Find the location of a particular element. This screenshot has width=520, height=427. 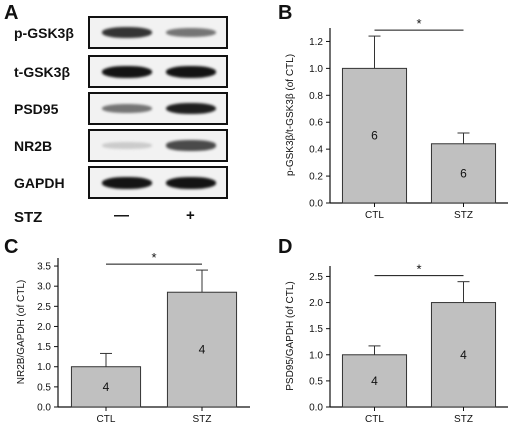

chart-c-ytick-label-2: 1.0 is located at coordinates (44, 367).